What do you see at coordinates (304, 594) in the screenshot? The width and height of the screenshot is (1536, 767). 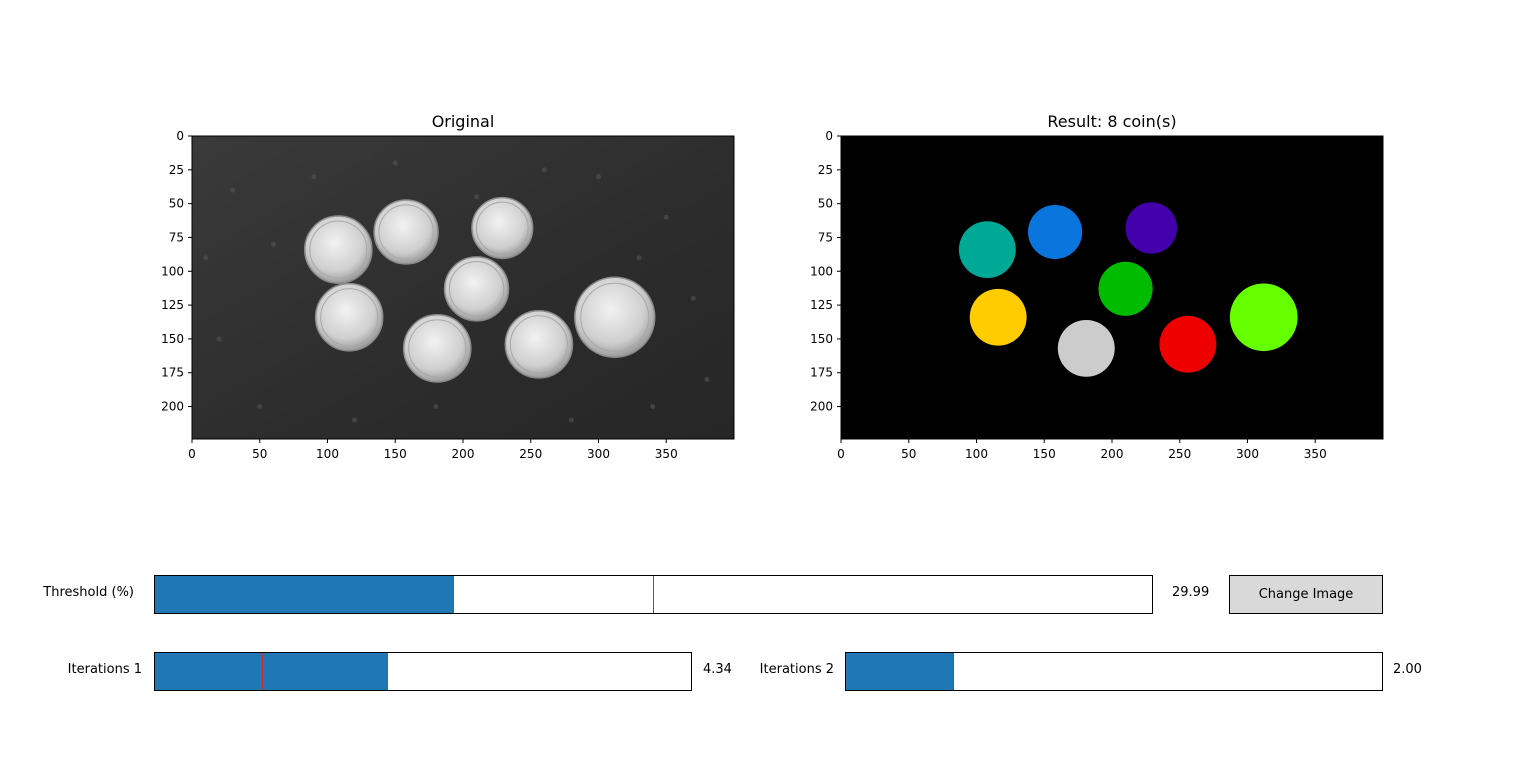 I see `threshold-slider-fill` at bounding box center [304, 594].